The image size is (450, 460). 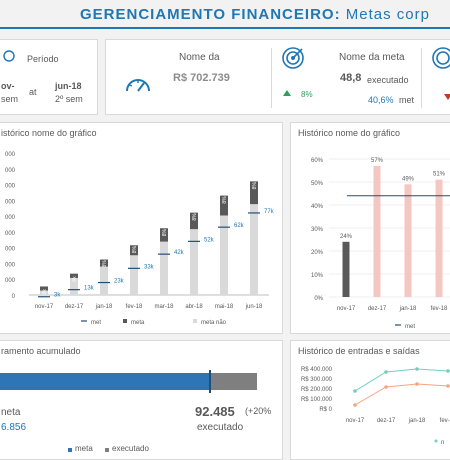 I want to click on progress-meta-value: 6.856, so click(x=14, y=427).